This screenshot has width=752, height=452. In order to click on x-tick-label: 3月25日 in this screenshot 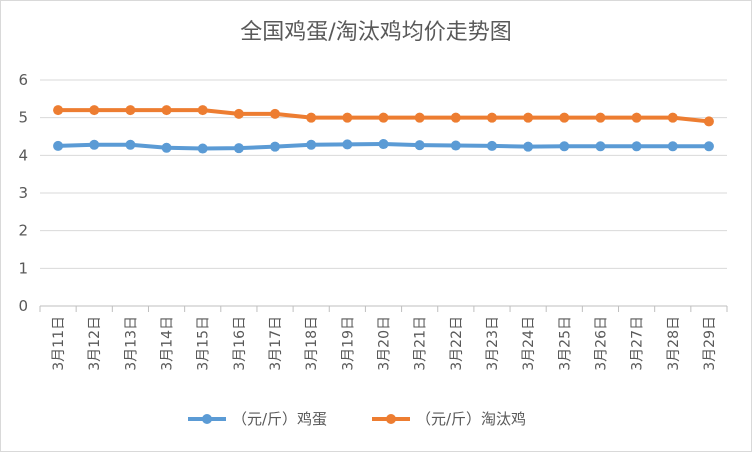, I will do `click(565, 343)`.